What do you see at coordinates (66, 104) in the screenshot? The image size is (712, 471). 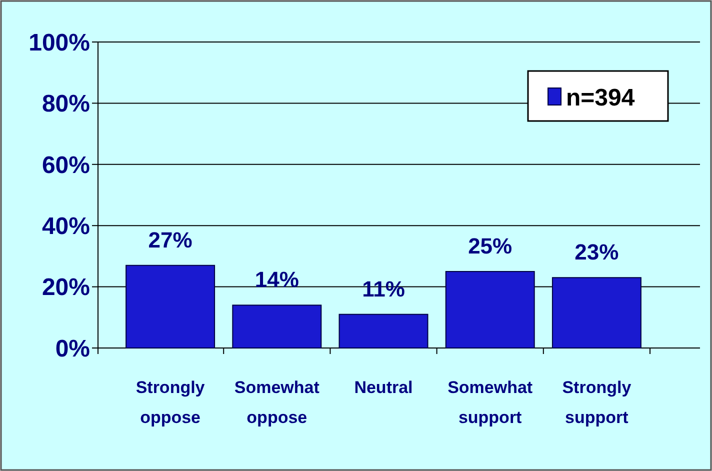 I see `y-tick-label: 80%` at bounding box center [66, 104].